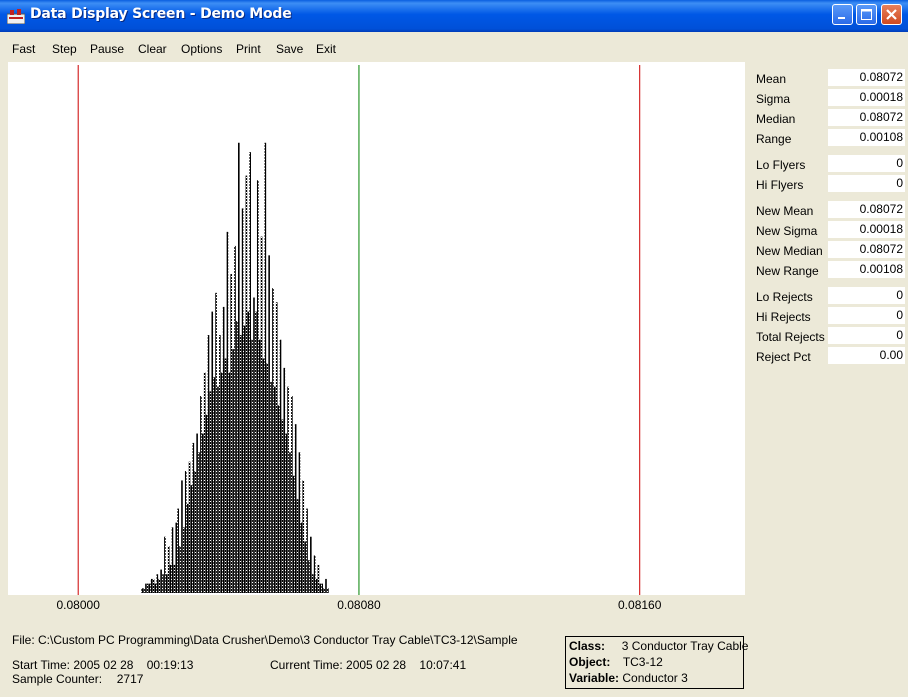  I want to click on menu-step: Step, so click(64, 49).